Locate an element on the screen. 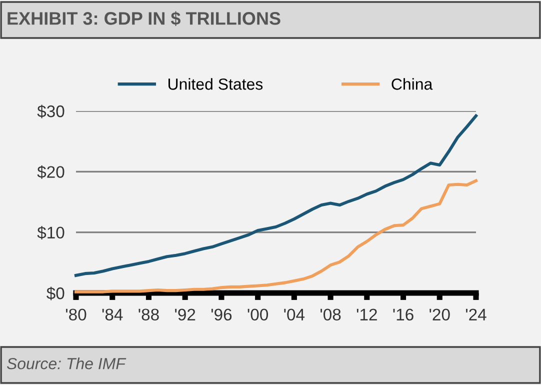 This screenshot has height=385, width=541. y-tick-label: $30 is located at coordinates (50, 111).